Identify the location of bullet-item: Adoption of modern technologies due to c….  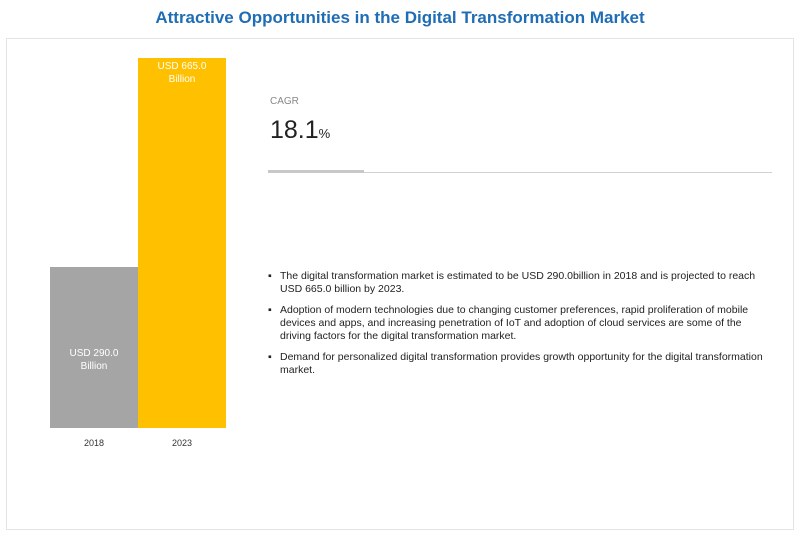
(518, 323).